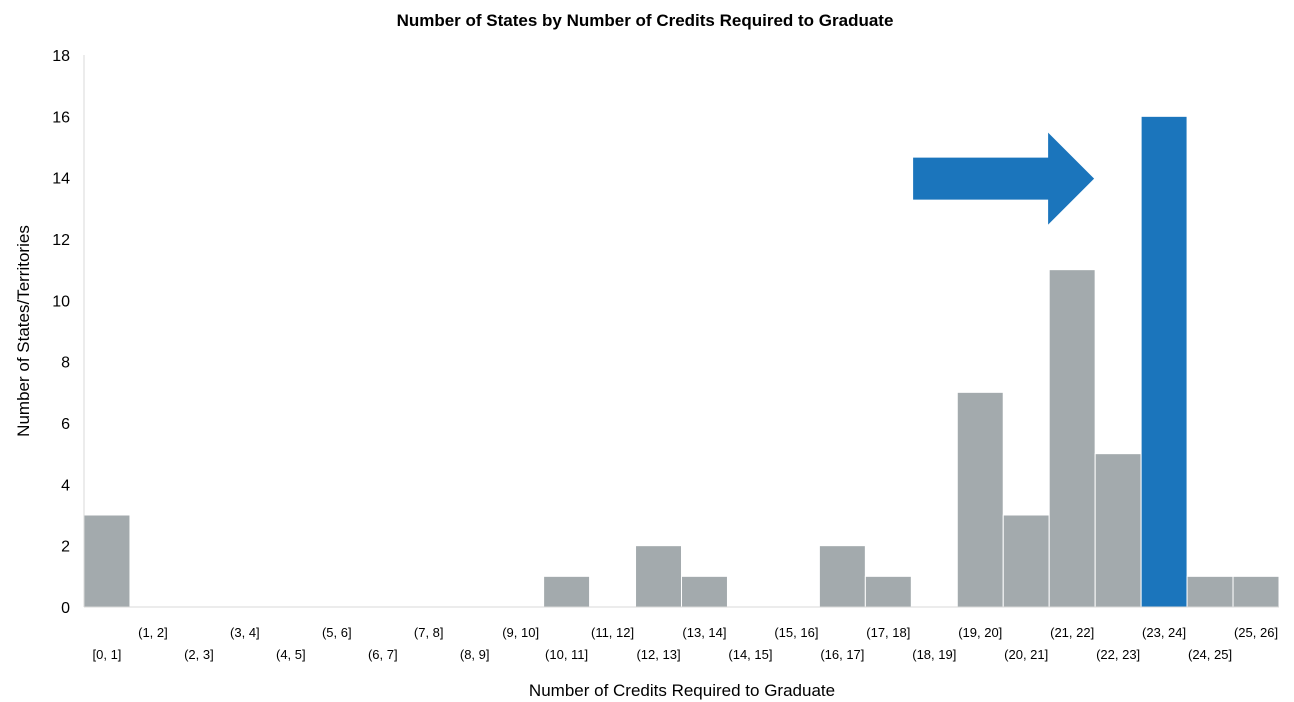 The image size is (1294, 702). Describe the element at coordinates (65, 363) in the screenshot. I see `y-tick-label: 8` at that location.